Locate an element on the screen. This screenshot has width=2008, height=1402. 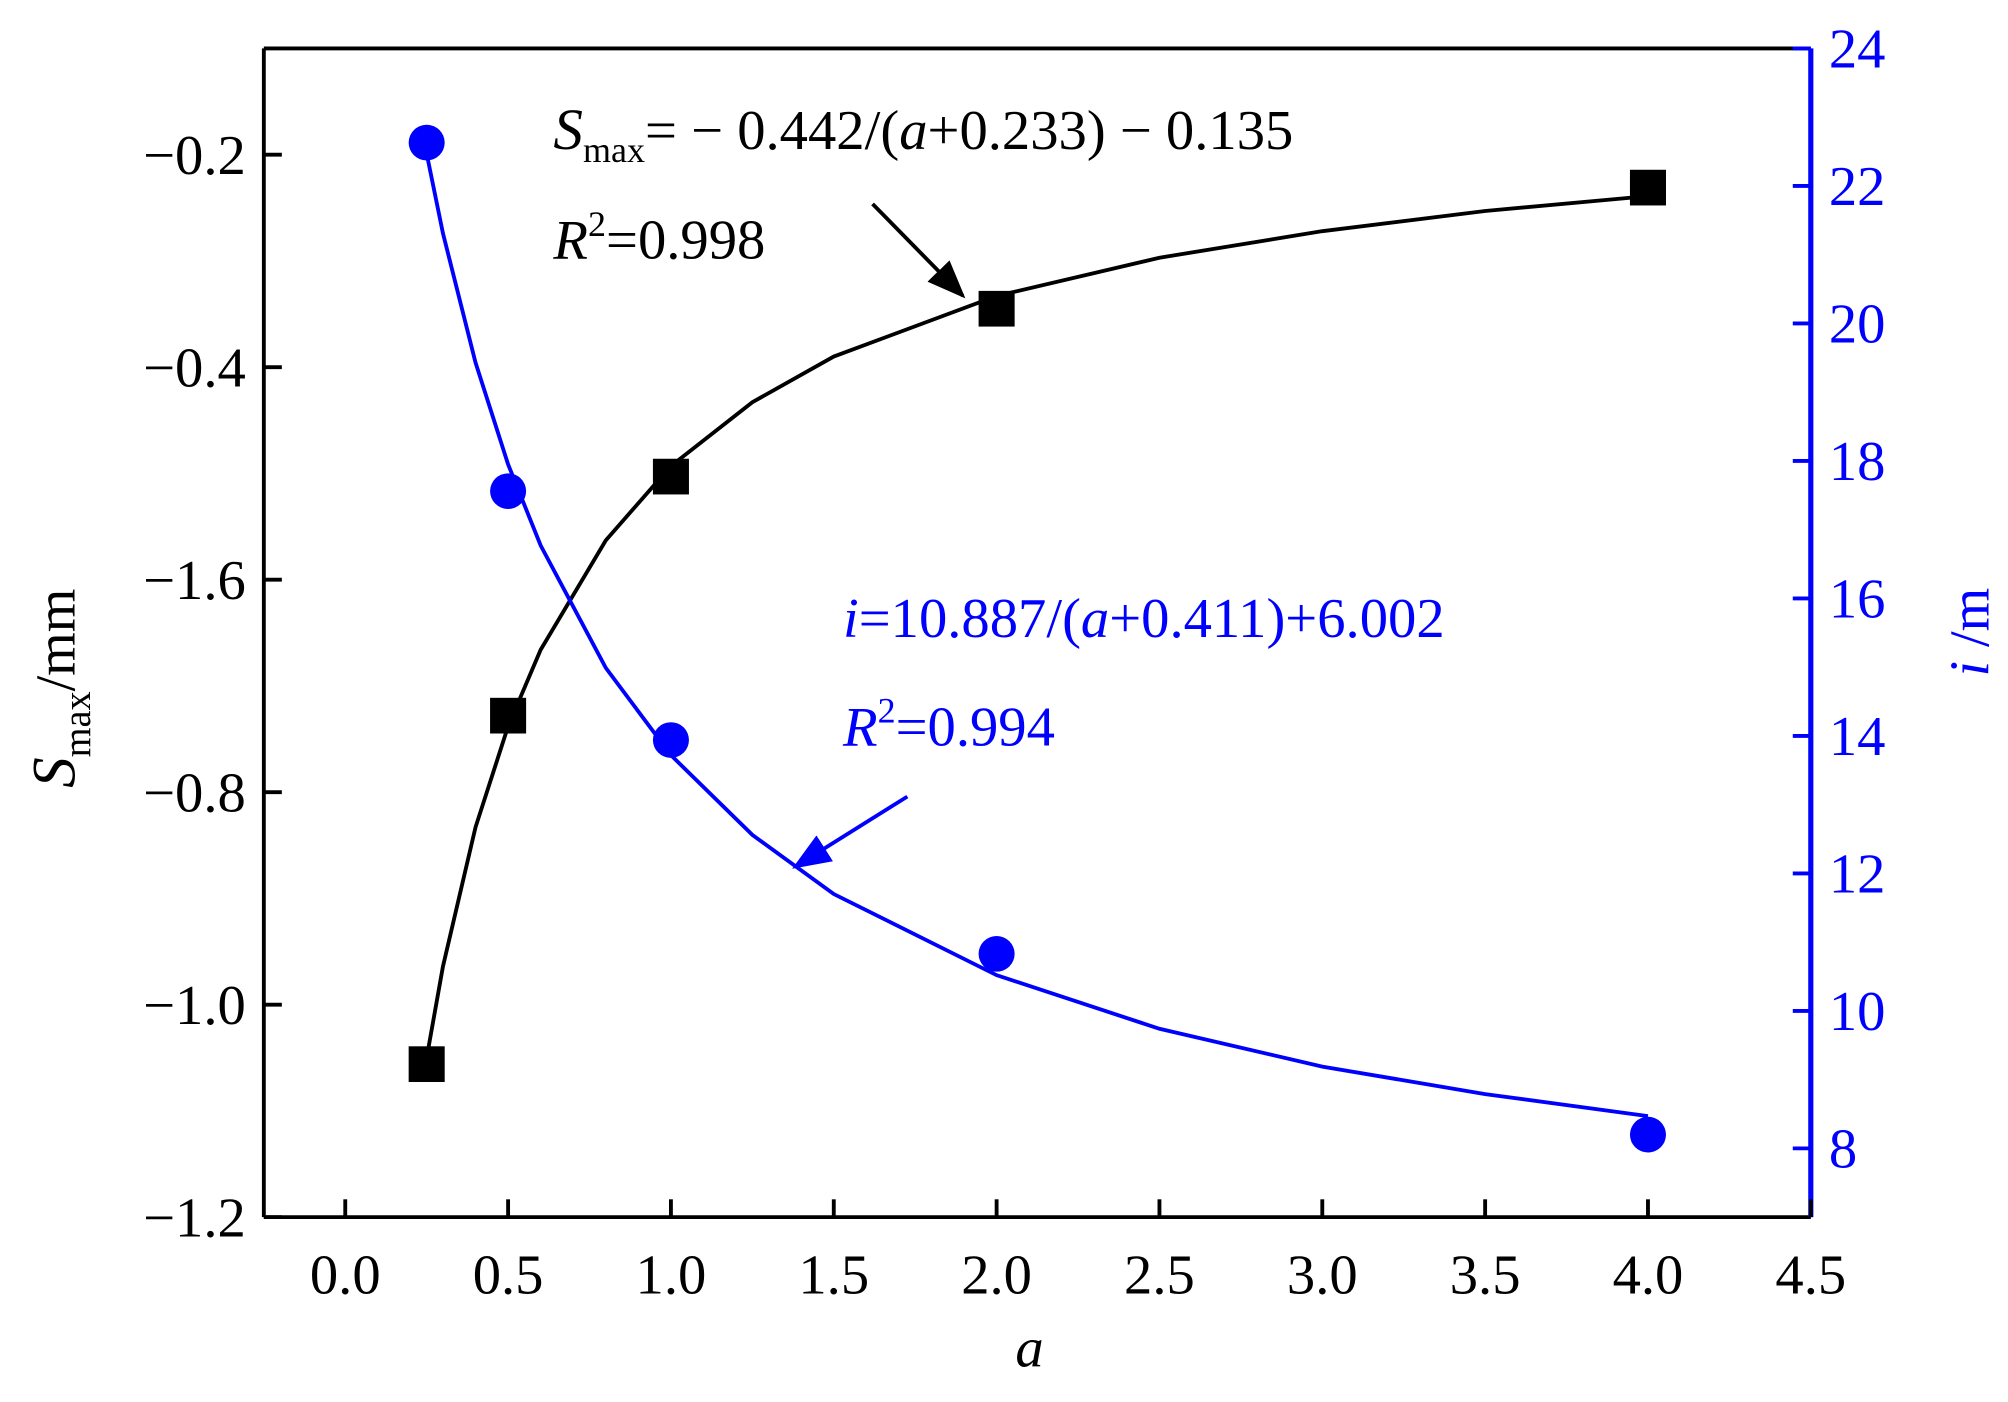
x-tick-label: 2.0 is located at coordinates (996, 1276).